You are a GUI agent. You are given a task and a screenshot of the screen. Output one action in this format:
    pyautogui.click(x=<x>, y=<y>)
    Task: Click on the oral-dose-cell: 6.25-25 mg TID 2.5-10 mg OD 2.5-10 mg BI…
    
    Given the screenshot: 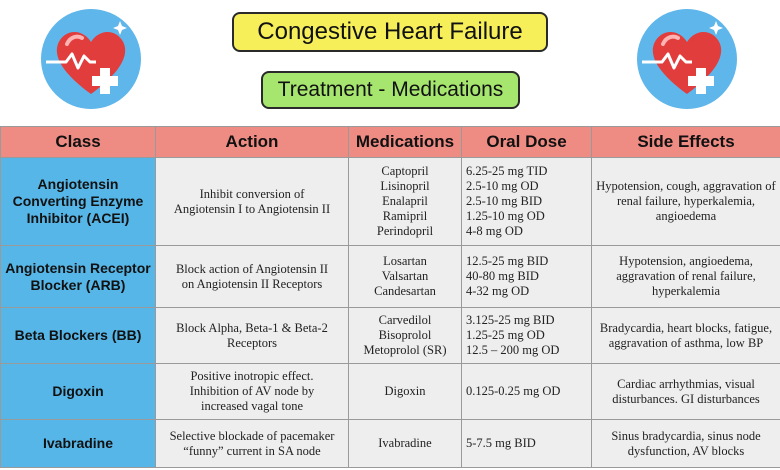 What is the action you would take?
    pyautogui.click(x=526, y=201)
    